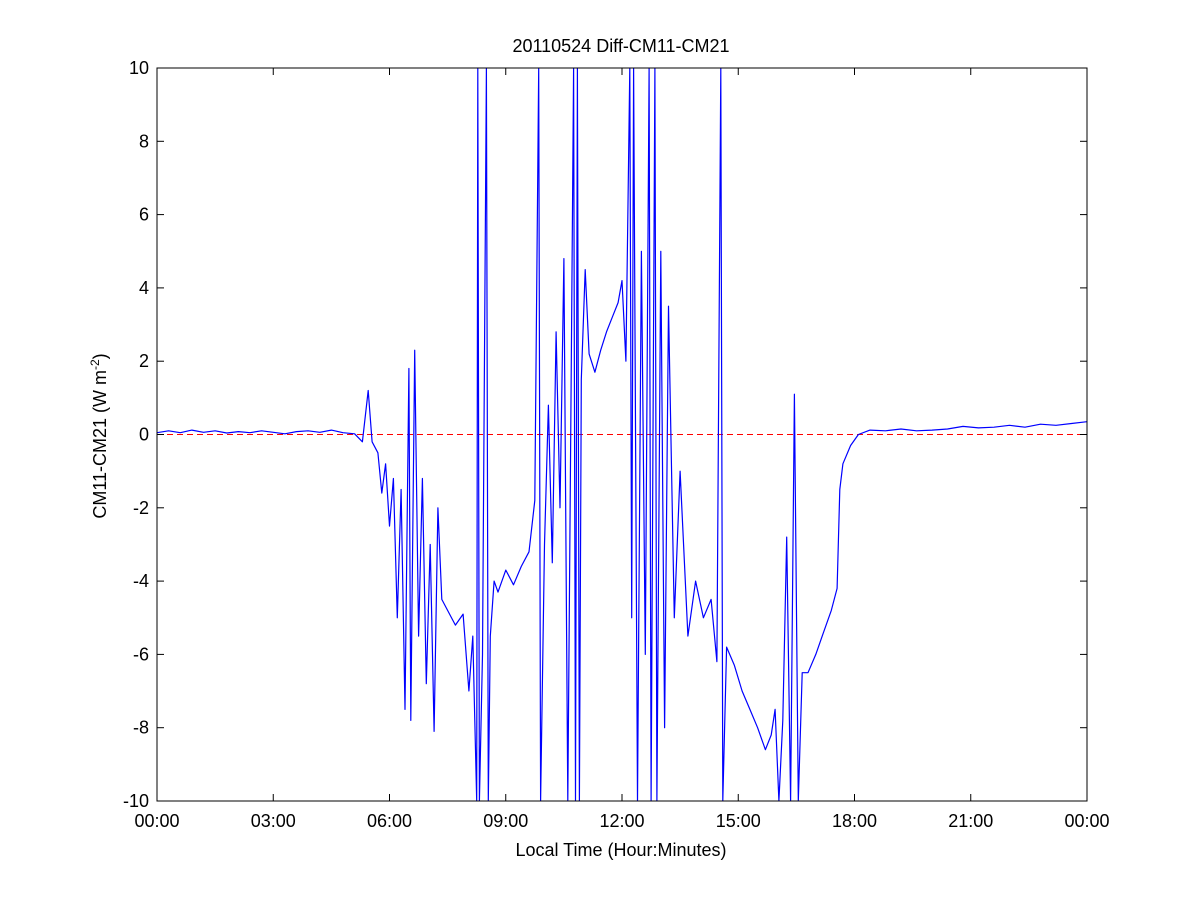 Image resolution: width=1201 pixels, height=901 pixels. What do you see at coordinates (141, 654) in the screenshot?
I see `y-tick-label: -6` at bounding box center [141, 654].